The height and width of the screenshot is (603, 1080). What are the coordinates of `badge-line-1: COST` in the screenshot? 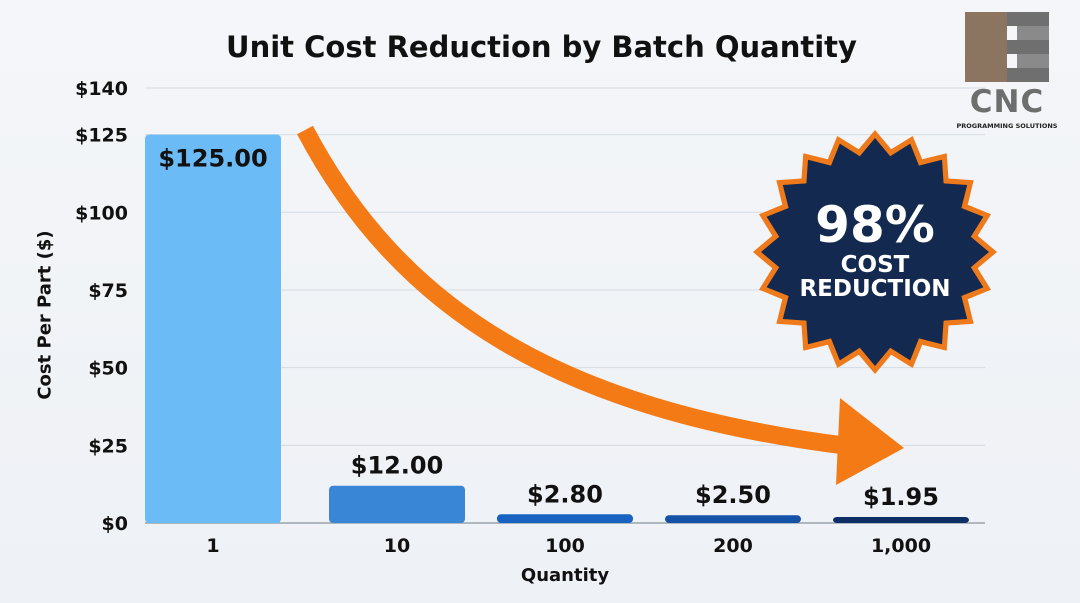 It's located at (875, 265).